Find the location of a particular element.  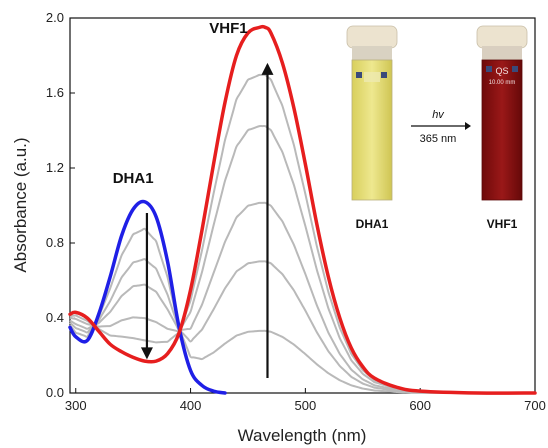

reaction-arrow-top-text: hv is located at coordinates (438, 115).